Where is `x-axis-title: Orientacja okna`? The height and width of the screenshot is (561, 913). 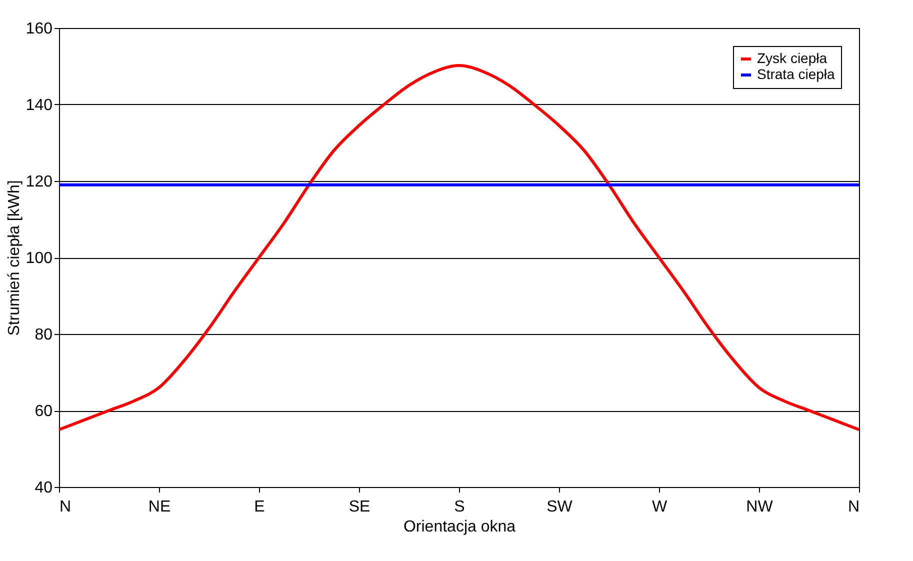 x-axis-title: Orientacja okna is located at coordinates (459, 527).